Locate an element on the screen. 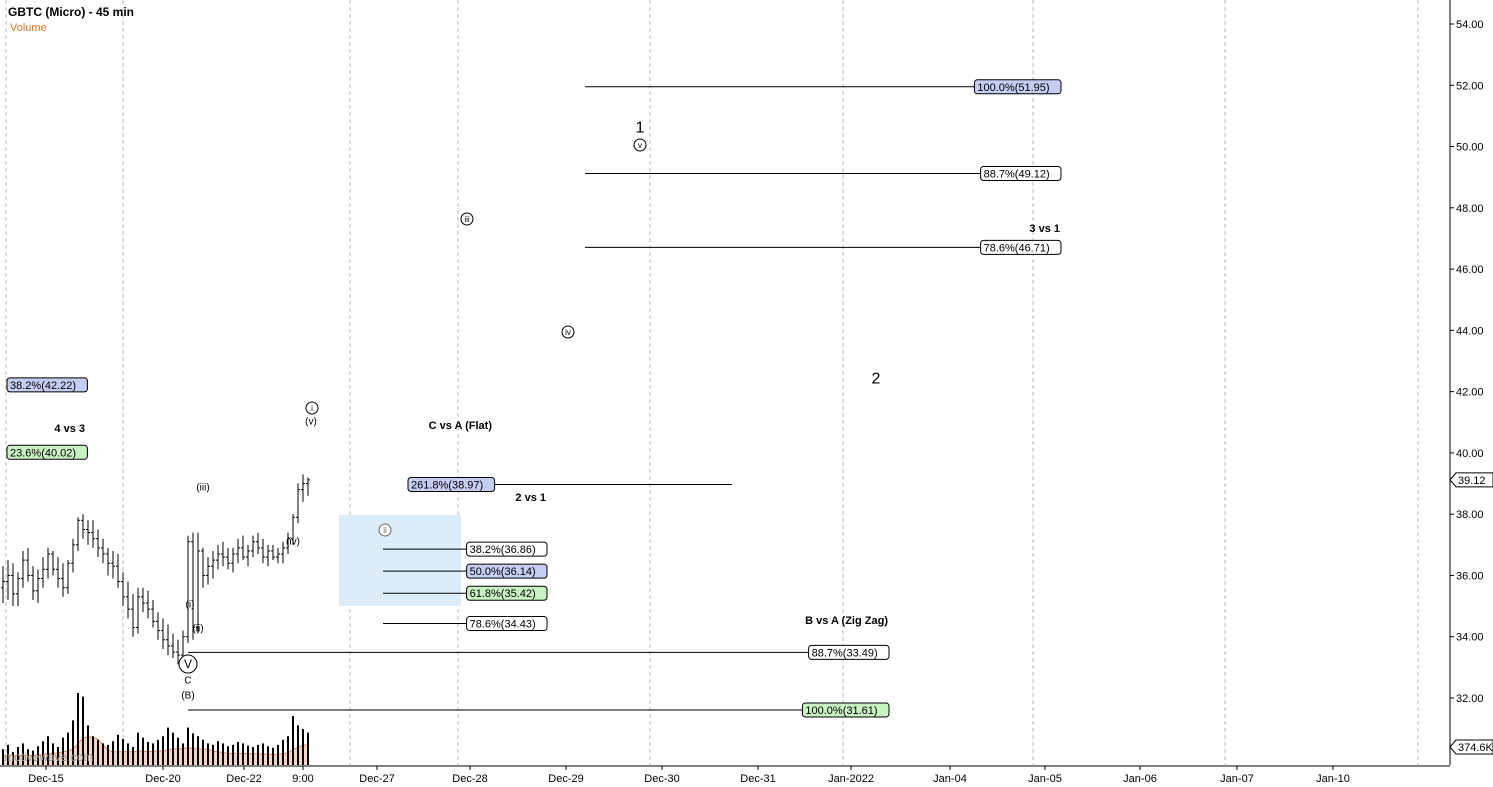 This screenshot has height=787, width=1493. fib-level: 50.0%(36.14) is located at coordinates (465, 571).